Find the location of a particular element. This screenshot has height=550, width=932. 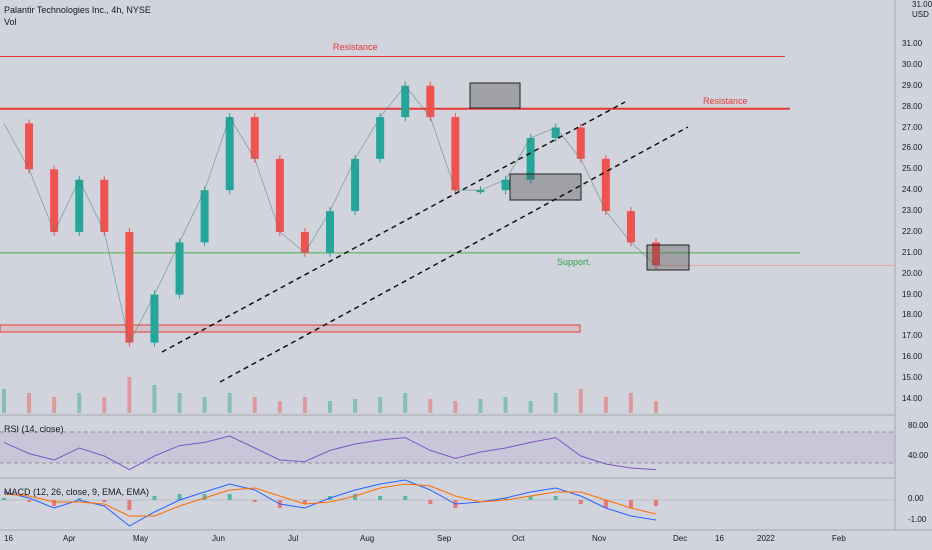

price-tick: 17.00 is located at coordinates (912, 336).